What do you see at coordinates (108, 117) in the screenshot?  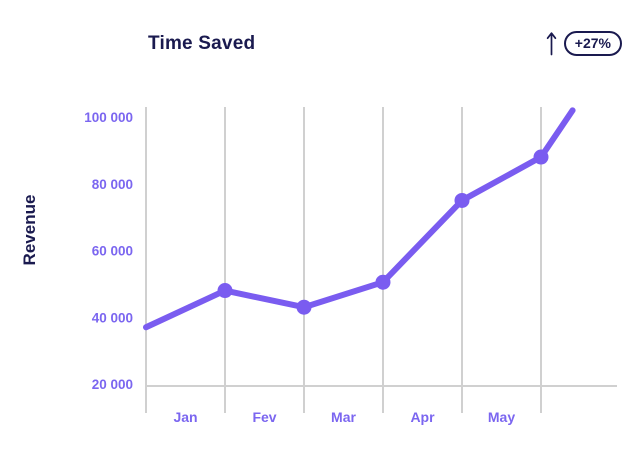 I see `y-tick-label: 100 000` at bounding box center [108, 117].